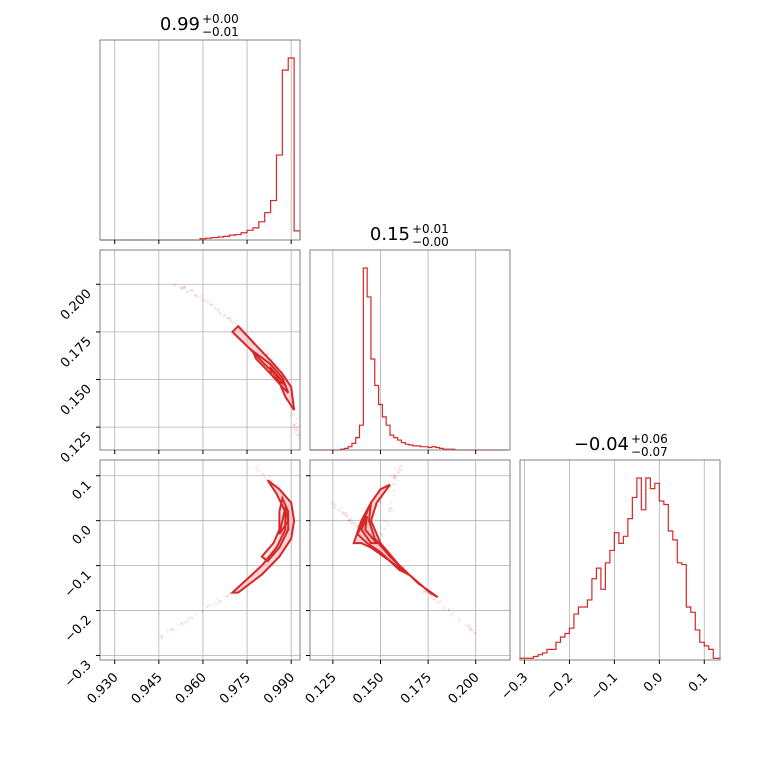  I want to click on tick-label-y-param-2: 0.125, so click(76, 447).